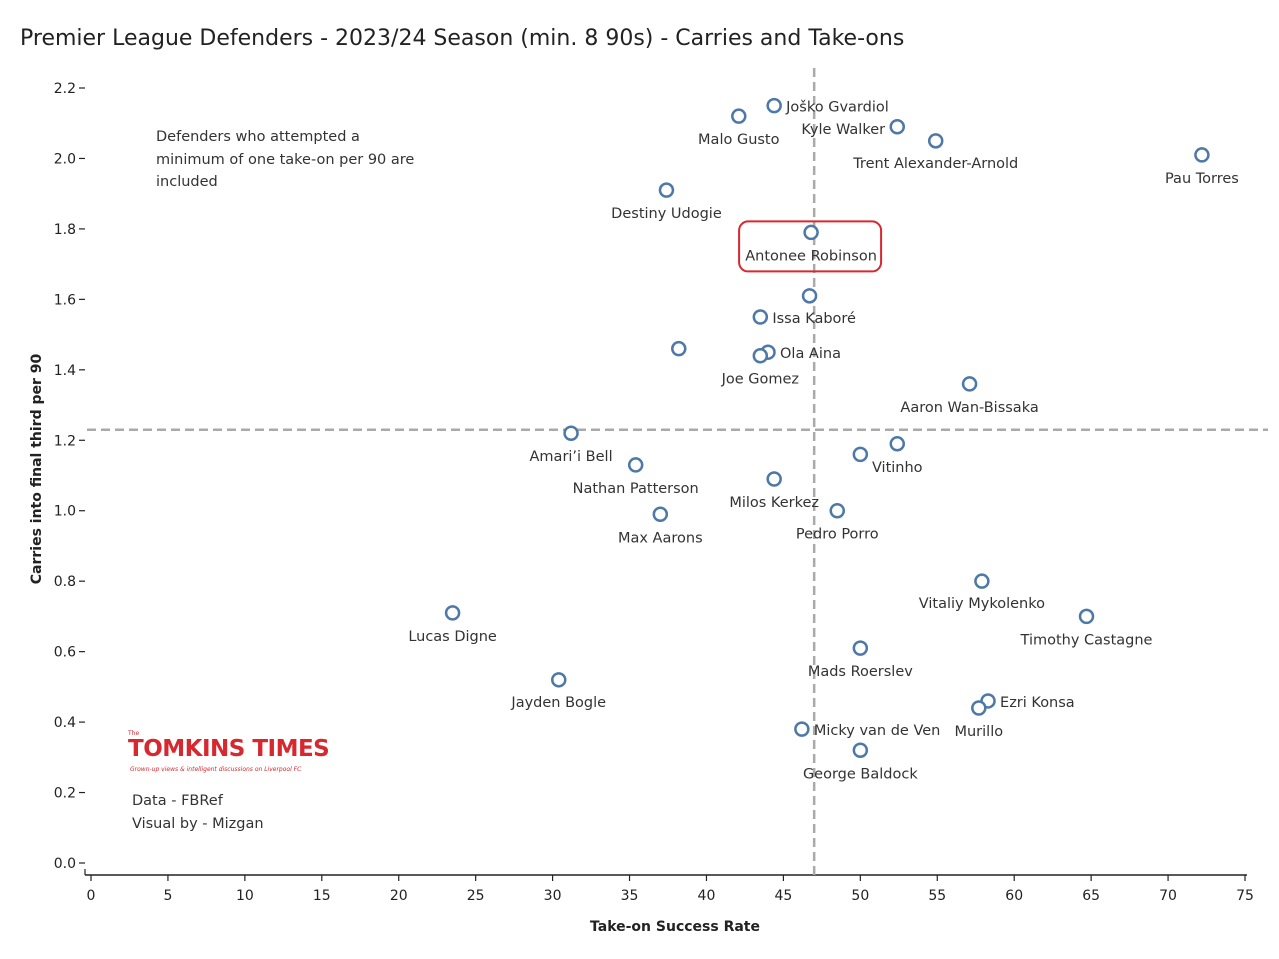 The width and height of the screenshot is (1279, 959). What do you see at coordinates (65, 441) in the screenshot?
I see `y-tick-label: 1.2` at bounding box center [65, 441].